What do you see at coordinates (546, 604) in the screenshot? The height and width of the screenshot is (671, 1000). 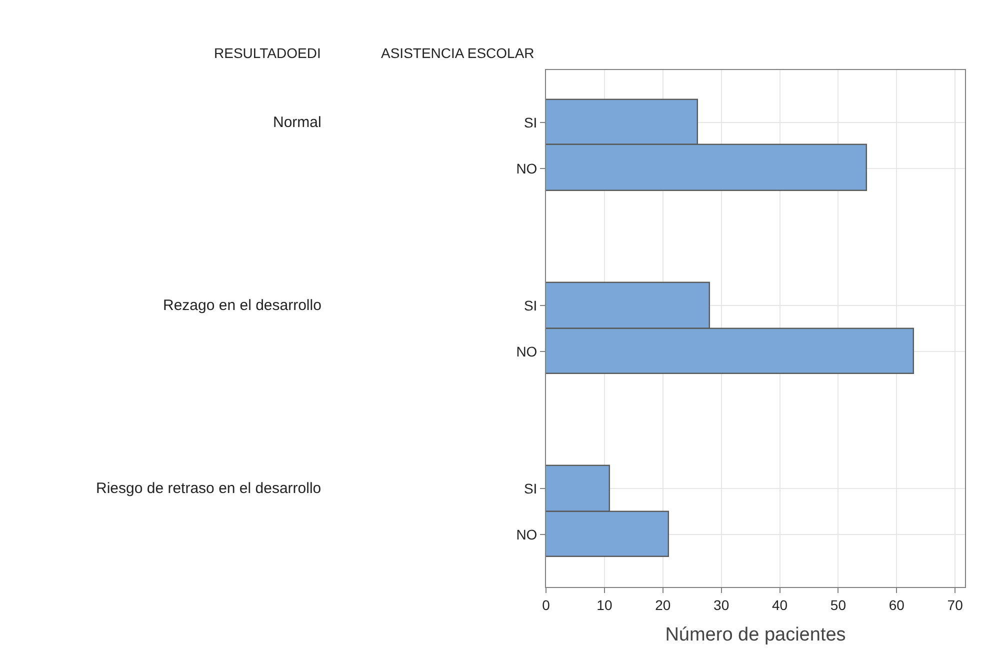 I see `x-tick-label: 0` at bounding box center [546, 604].